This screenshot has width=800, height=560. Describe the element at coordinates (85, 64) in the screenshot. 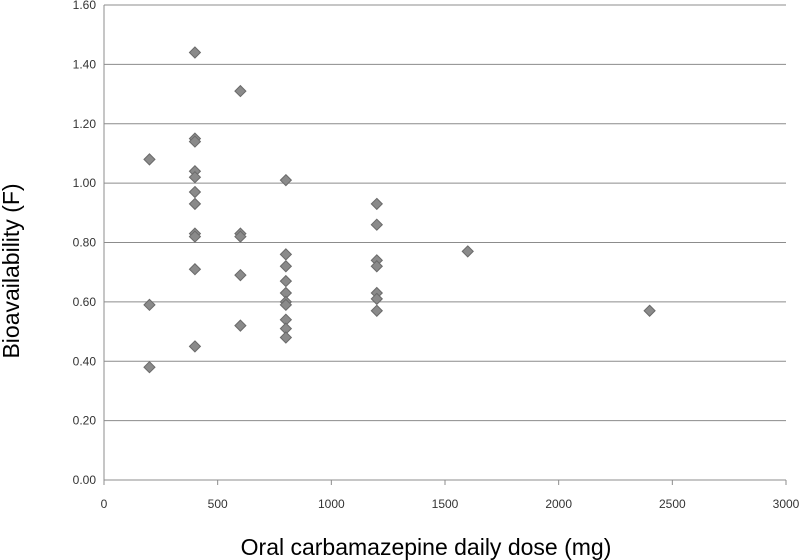

I see `y-tick-label: 1.40` at that location.